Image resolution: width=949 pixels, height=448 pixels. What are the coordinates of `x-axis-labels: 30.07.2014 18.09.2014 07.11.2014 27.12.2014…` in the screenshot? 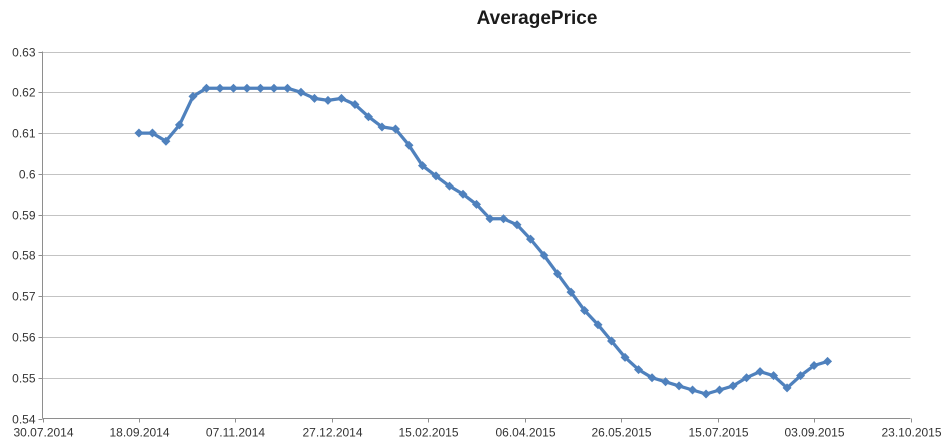 It's located at (477, 433).